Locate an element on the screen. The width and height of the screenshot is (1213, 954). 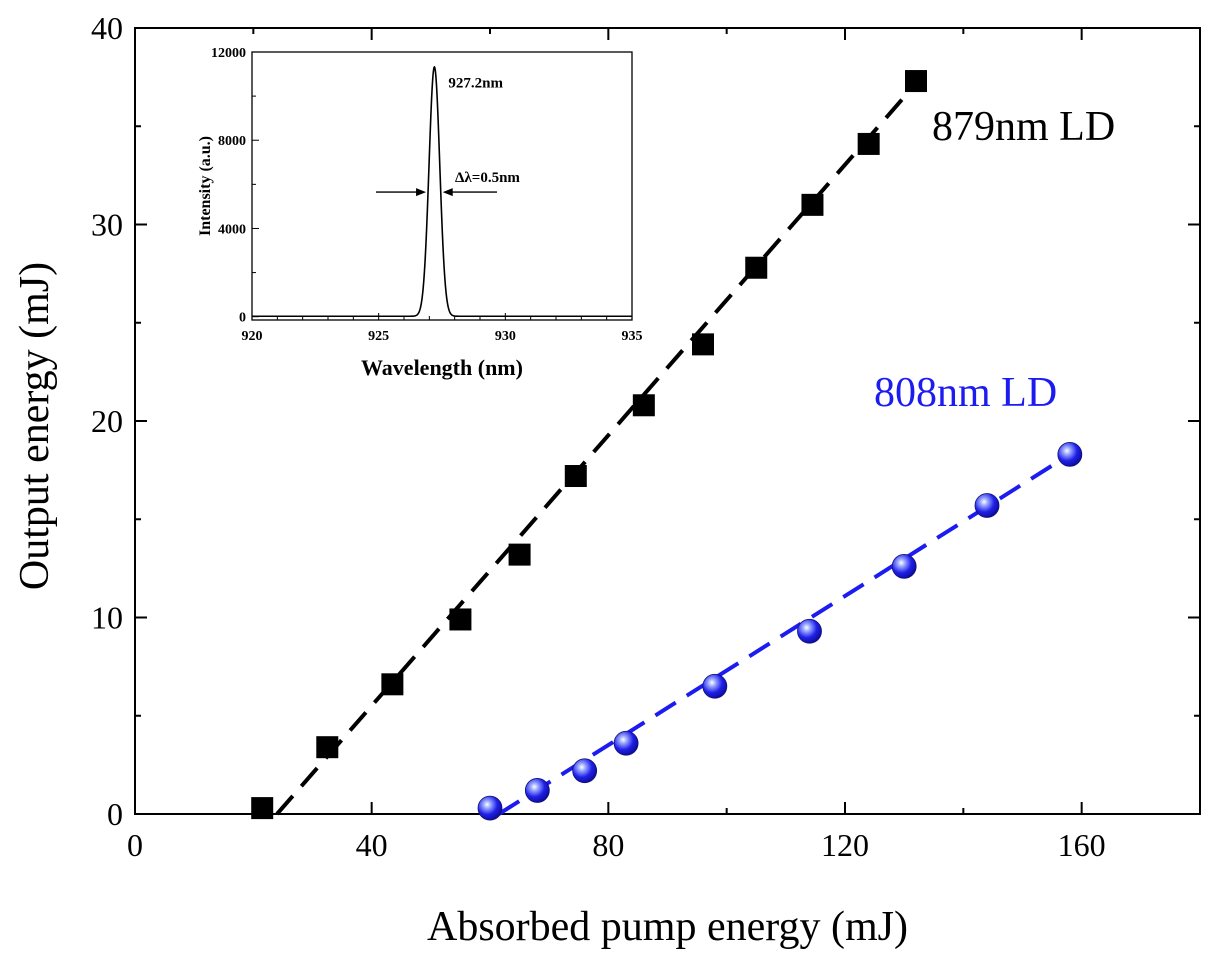
inset-x-axis-label: Wavelength (nm) is located at coordinates (442, 367).